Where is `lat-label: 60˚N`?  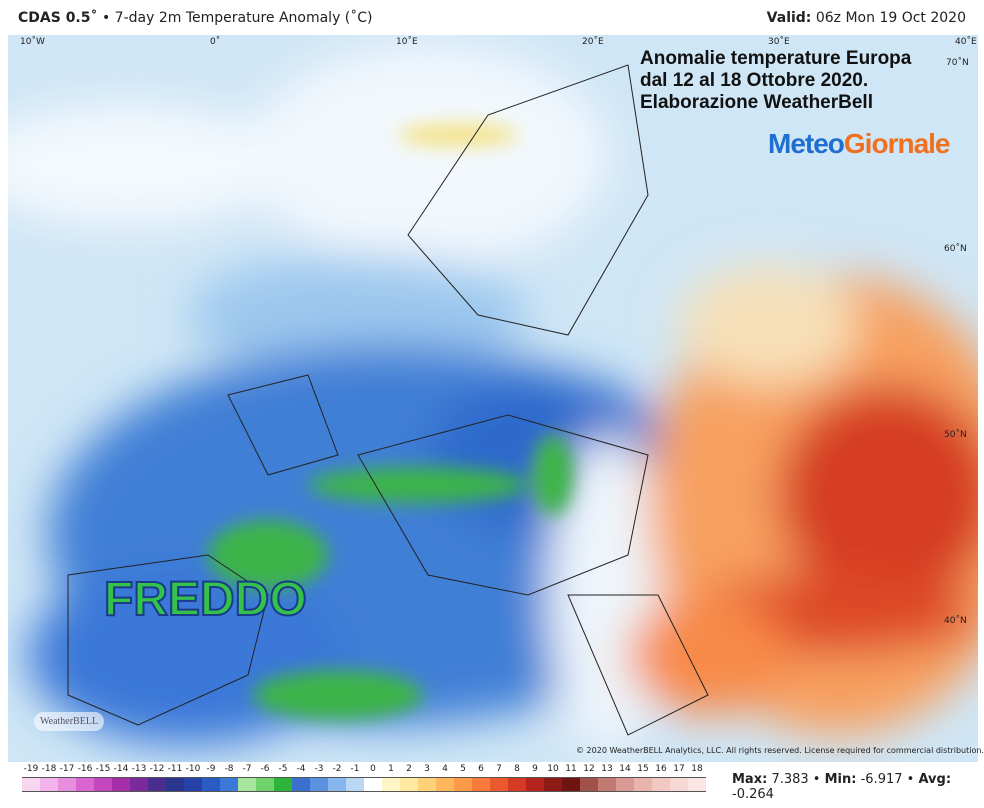 lat-label: 60˚N is located at coordinates (955, 249).